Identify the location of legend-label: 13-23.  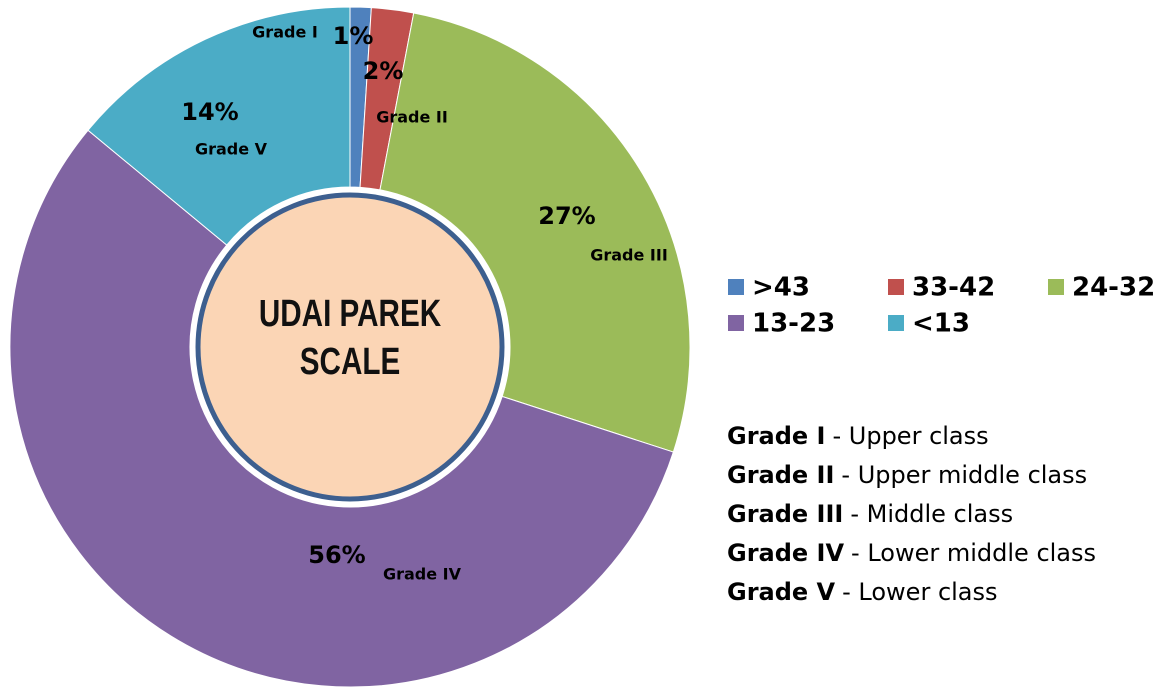
(793, 324).